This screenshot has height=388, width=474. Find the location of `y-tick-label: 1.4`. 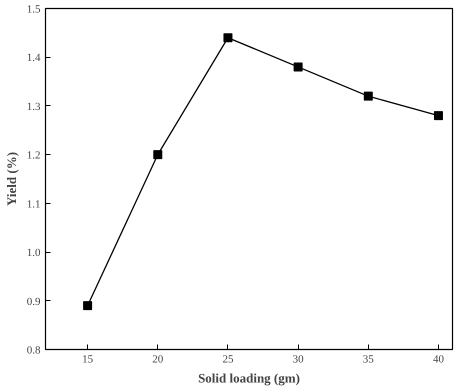

y-tick-label: 1.4 is located at coordinates (33, 58).